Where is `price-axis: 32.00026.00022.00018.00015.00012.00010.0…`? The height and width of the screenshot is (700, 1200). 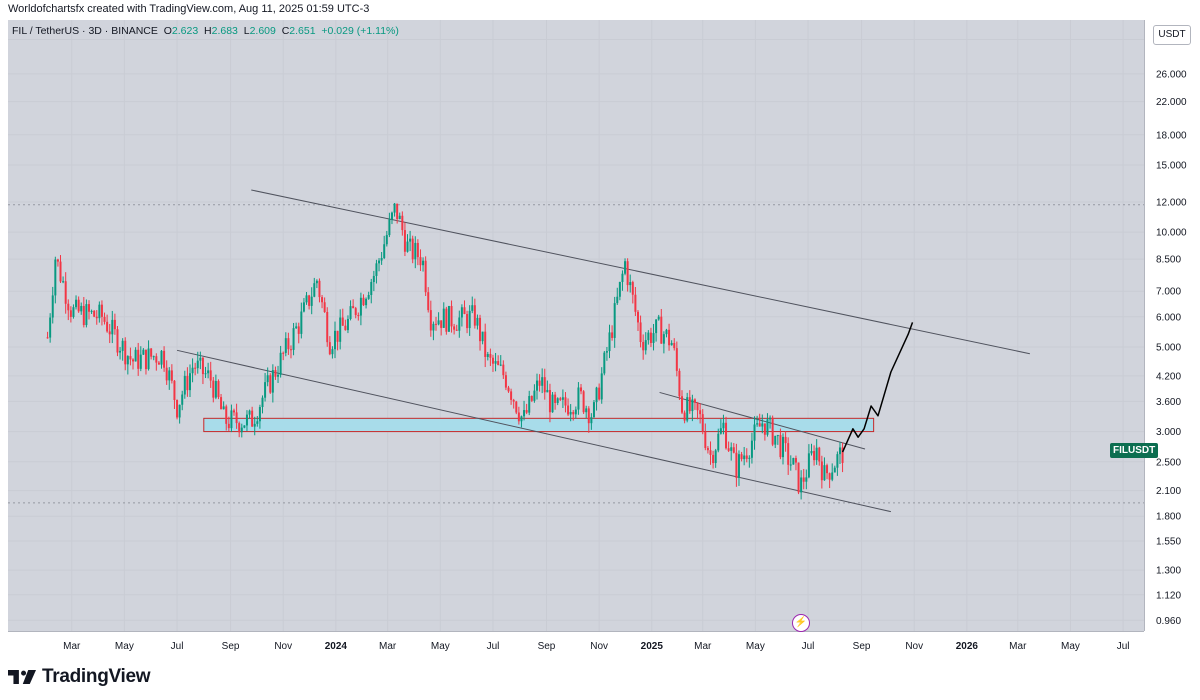
price-axis: 32.00026.00022.00018.00015.00012.00010.0… is located at coordinates (1172, 325).